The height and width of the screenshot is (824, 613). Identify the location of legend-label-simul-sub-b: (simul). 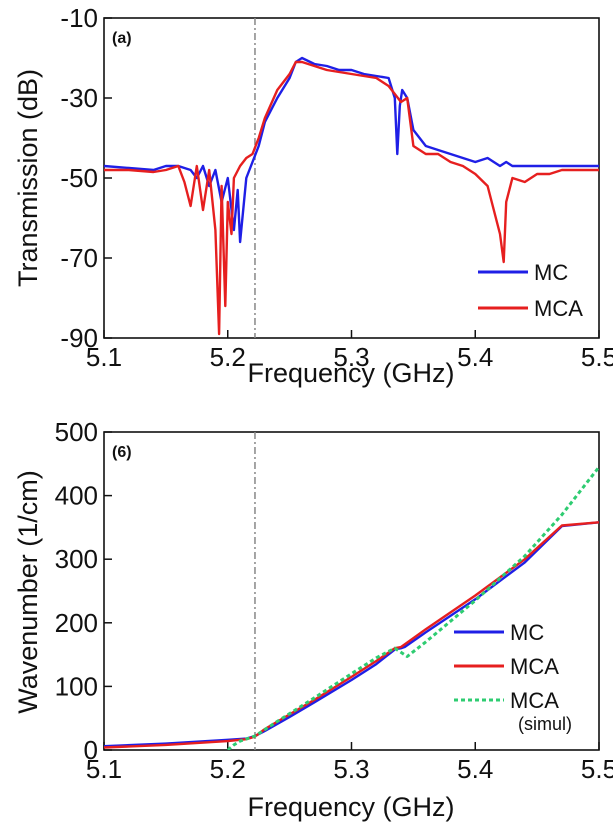
(545, 724).